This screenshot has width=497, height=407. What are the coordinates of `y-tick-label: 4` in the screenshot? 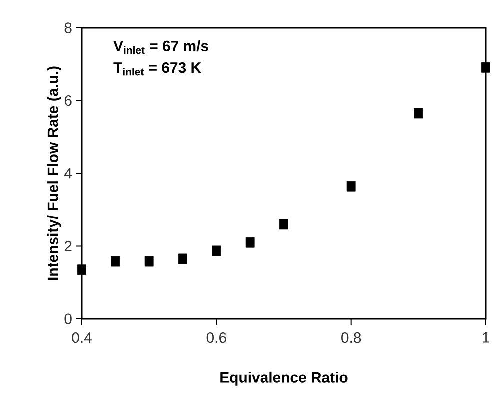 It's located at (68, 173).